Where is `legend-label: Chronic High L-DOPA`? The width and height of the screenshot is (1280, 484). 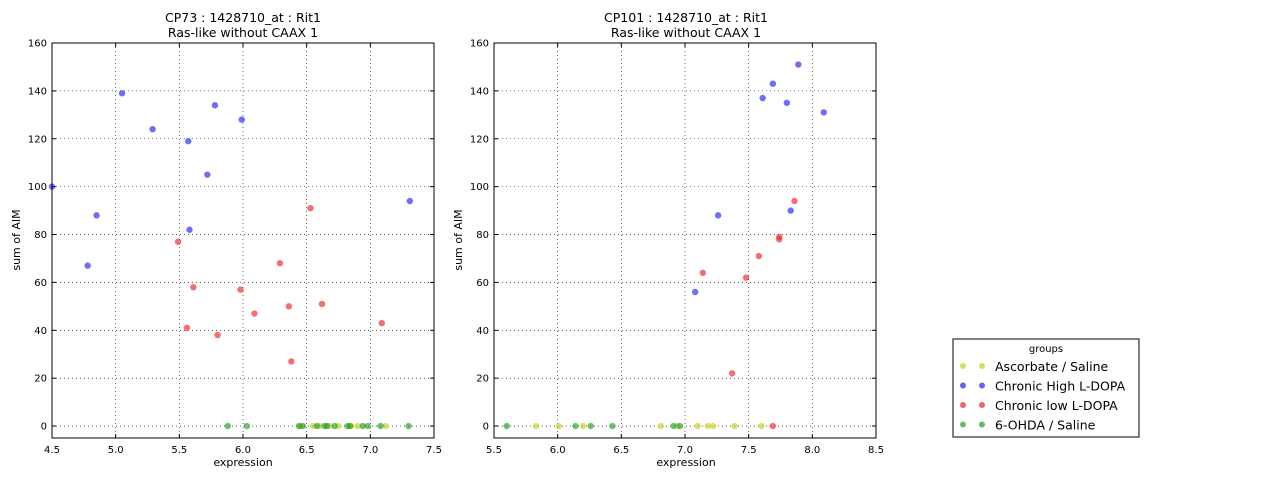 legend-label: Chronic High L-DOPA is located at coordinates (1060, 386).